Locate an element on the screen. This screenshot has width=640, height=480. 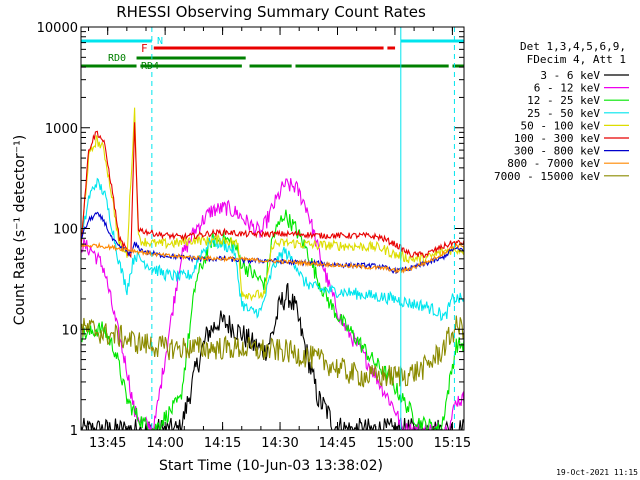
y-tick-label-2: 100 is located at coordinates (65, 230).